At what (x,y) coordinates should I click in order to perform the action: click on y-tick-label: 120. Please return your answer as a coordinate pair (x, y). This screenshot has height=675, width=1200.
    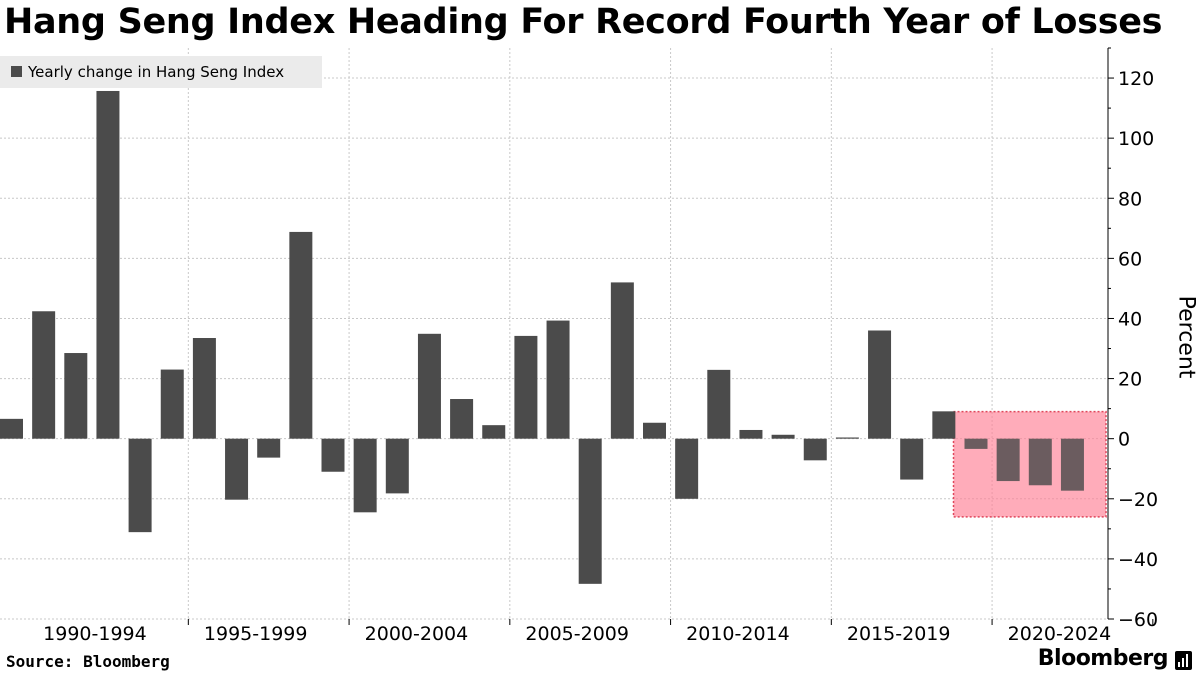
    Looking at the image, I should click on (1136, 79).